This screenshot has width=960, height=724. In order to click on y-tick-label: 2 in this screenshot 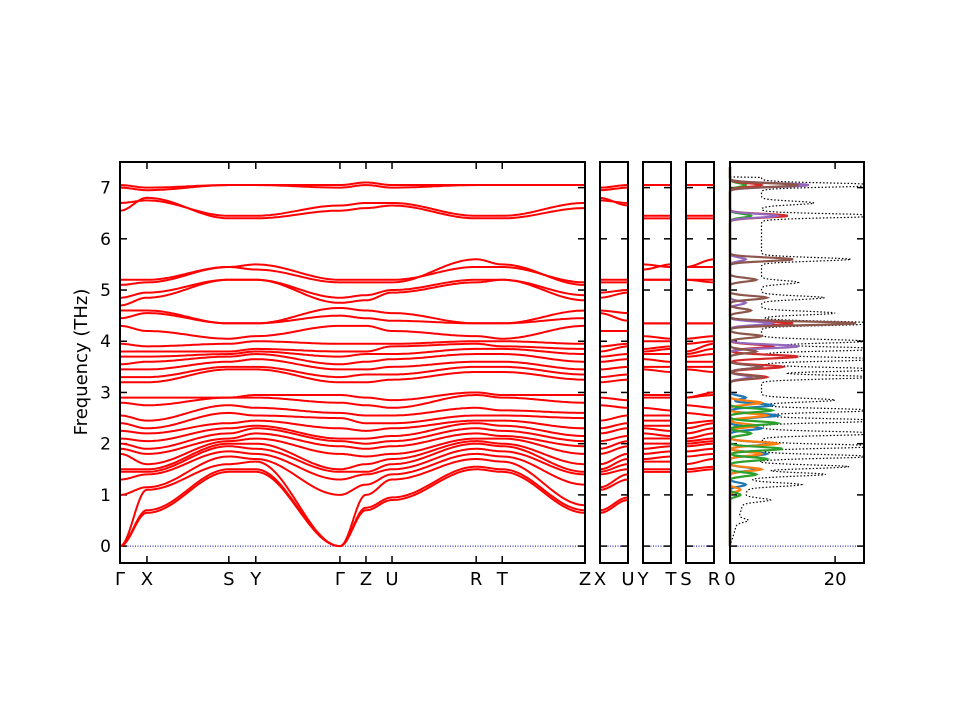, I will do `click(105, 445)`.